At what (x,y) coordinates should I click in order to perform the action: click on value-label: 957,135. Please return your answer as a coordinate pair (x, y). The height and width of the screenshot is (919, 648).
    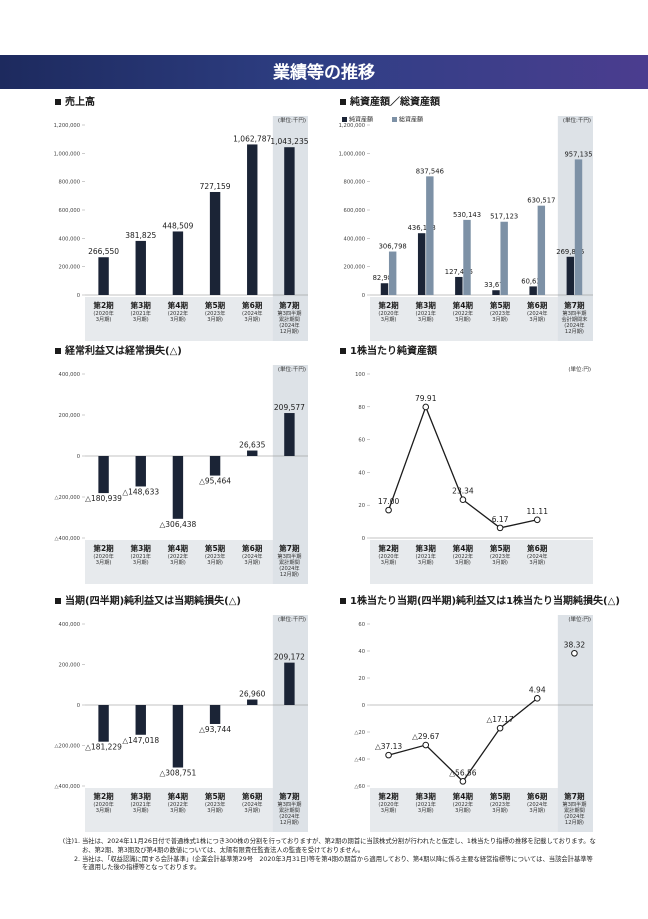
    Looking at the image, I should click on (578, 154).